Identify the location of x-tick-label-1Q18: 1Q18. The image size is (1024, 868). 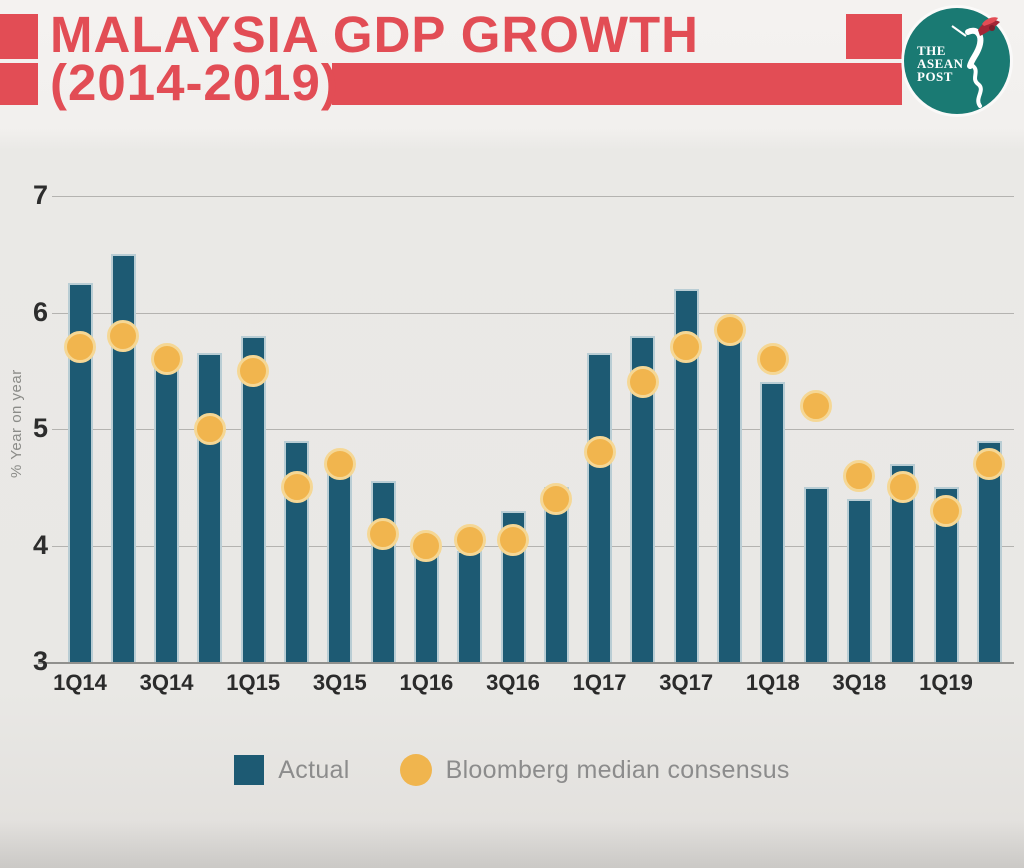
(772, 682).